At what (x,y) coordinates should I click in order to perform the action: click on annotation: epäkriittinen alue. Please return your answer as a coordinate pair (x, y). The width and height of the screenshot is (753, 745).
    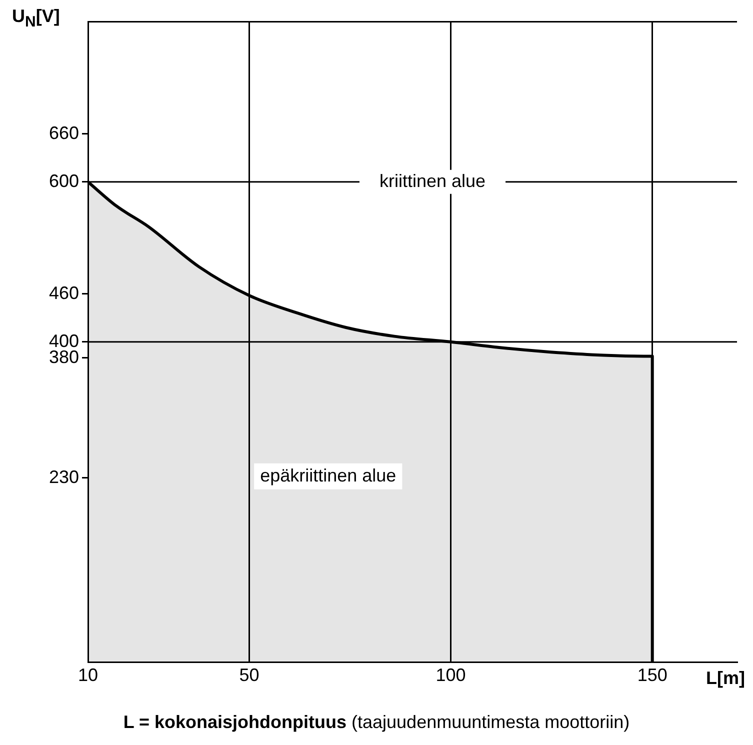
    Looking at the image, I should click on (328, 475).